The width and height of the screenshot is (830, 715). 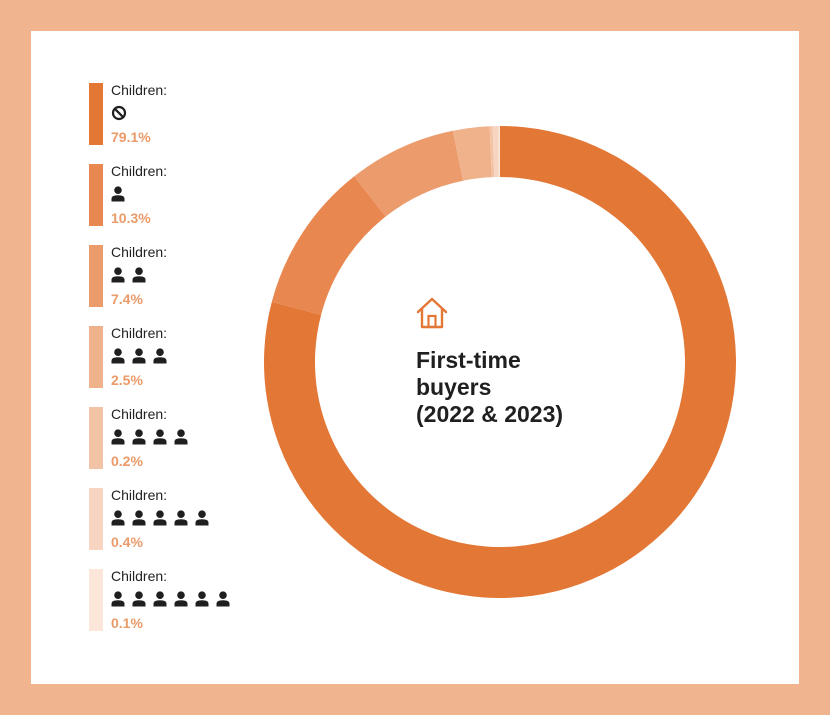 I want to click on legend-item: Children: 7.4%, so click(x=189, y=283).